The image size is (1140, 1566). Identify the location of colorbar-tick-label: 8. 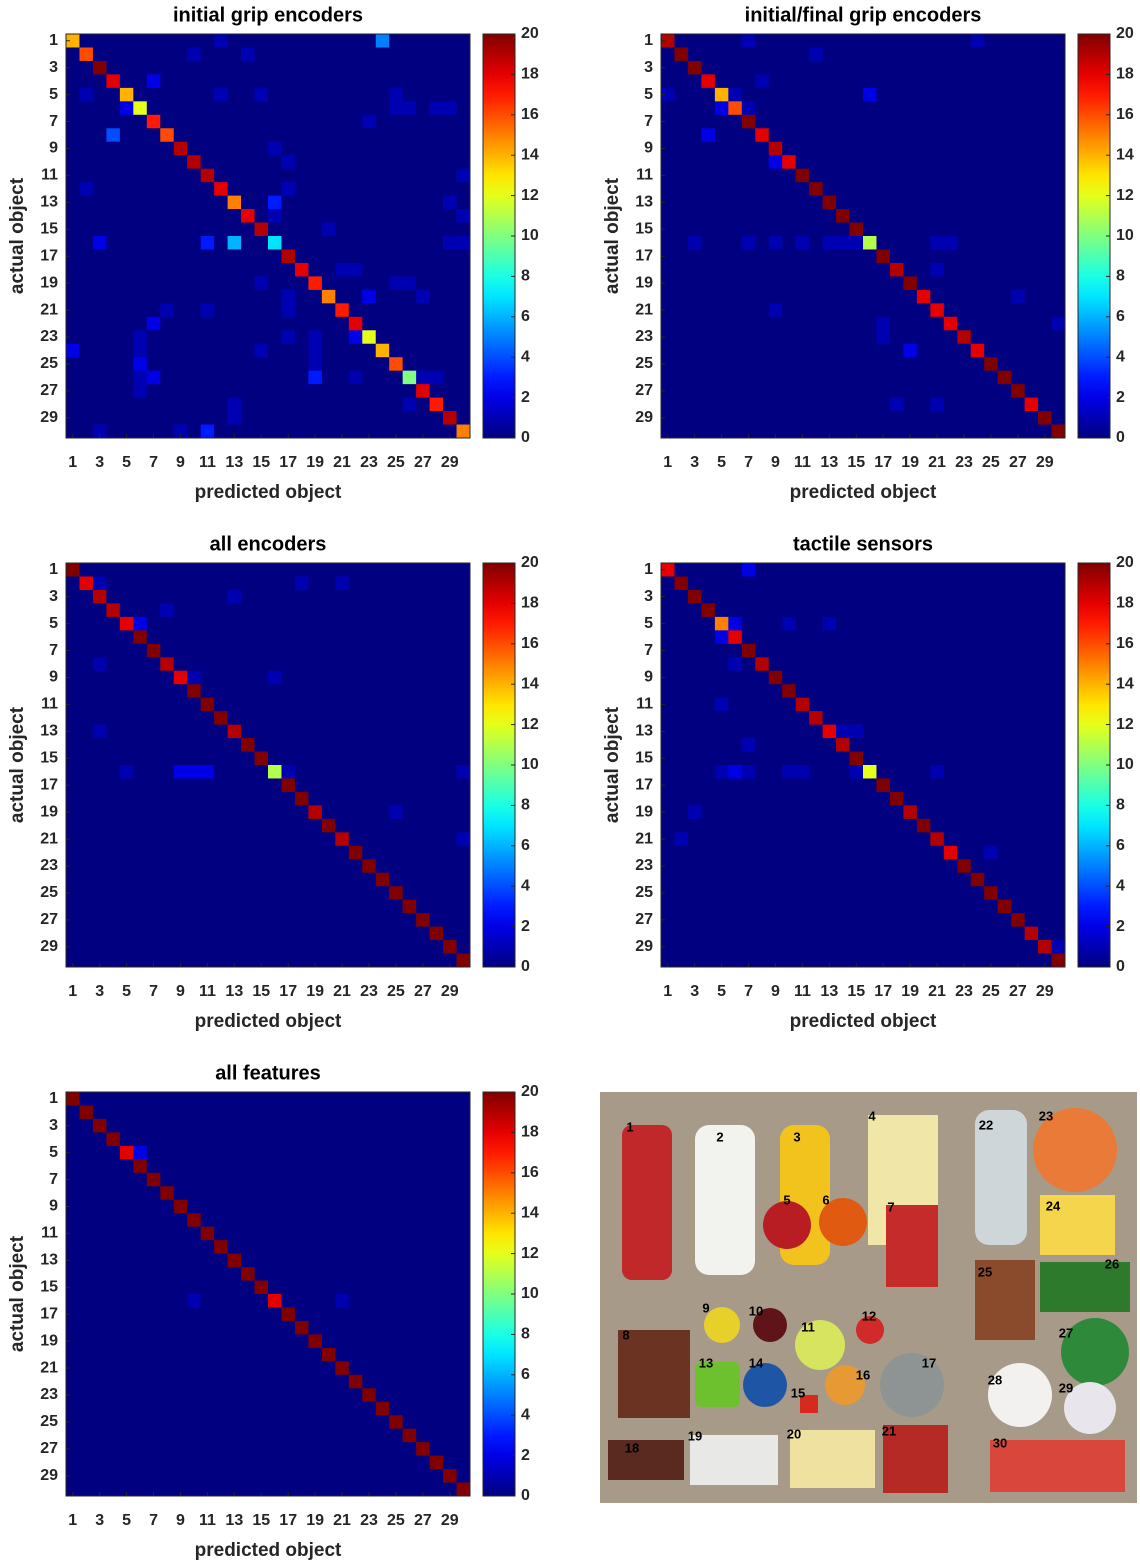
(1120, 805).